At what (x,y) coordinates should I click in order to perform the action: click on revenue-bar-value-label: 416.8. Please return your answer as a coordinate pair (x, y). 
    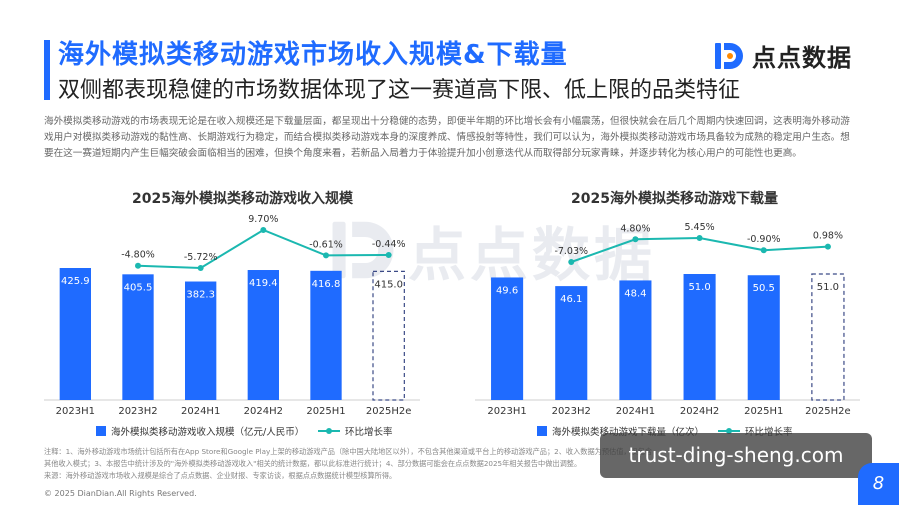
    Looking at the image, I should click on (326, 284).